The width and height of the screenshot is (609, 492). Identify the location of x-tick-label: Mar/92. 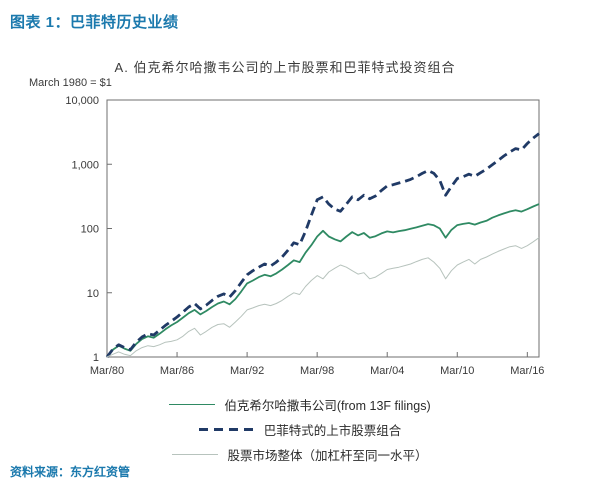
(247, 371).